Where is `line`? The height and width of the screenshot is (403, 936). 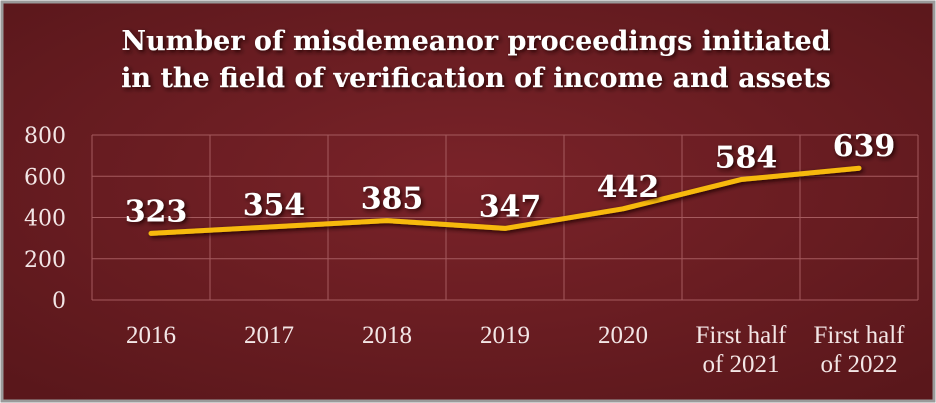 line is located at coordinates (505, 200).